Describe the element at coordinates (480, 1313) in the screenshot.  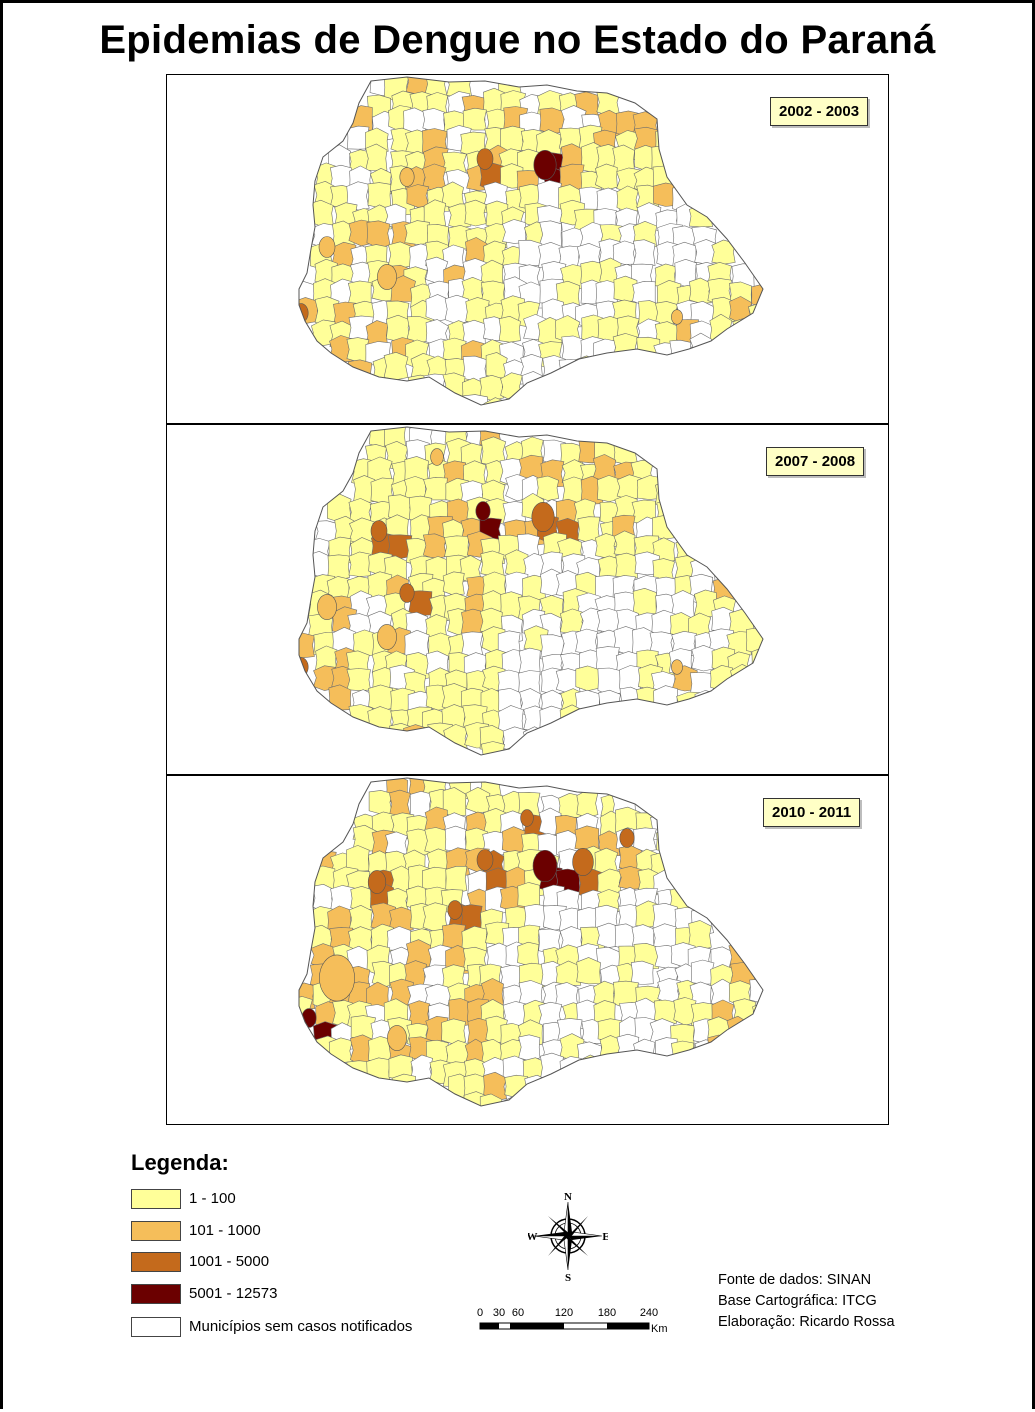
I see `scale-tick: 0` at that location.